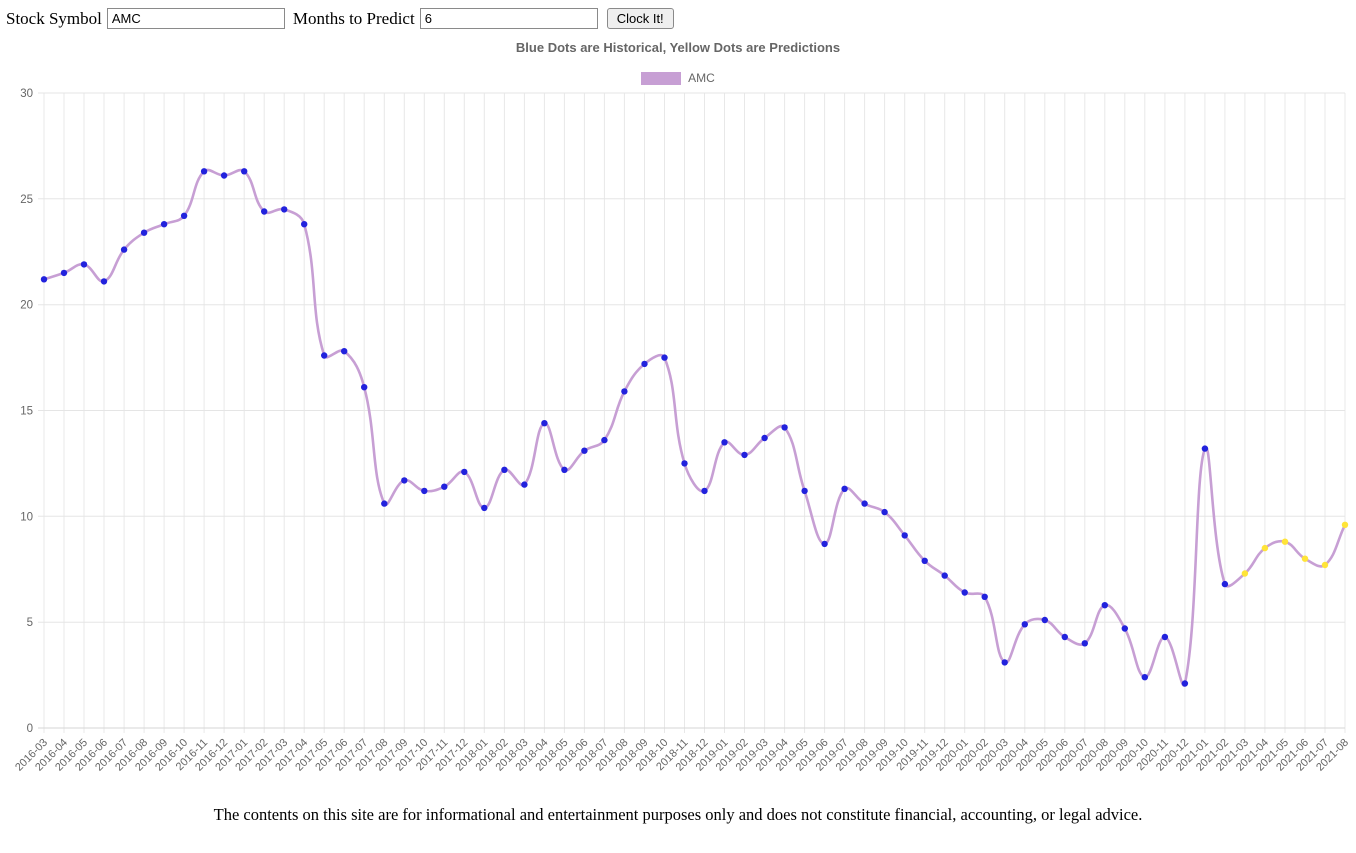 This screenshot has width=1356, height=853. I want to click on months-to-predict-input, so click(508, 18).